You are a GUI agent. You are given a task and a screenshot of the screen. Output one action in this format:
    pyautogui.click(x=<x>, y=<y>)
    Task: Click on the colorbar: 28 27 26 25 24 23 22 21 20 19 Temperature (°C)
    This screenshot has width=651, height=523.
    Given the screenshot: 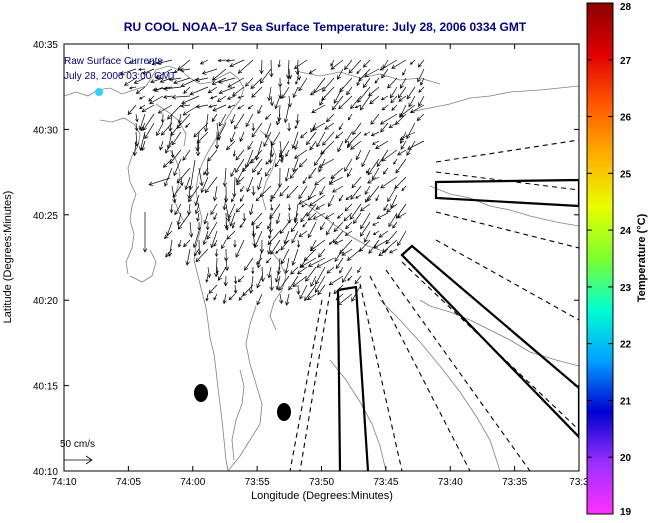 What is the action you would take?
    pyautogui.click(x=617, y=260)
    